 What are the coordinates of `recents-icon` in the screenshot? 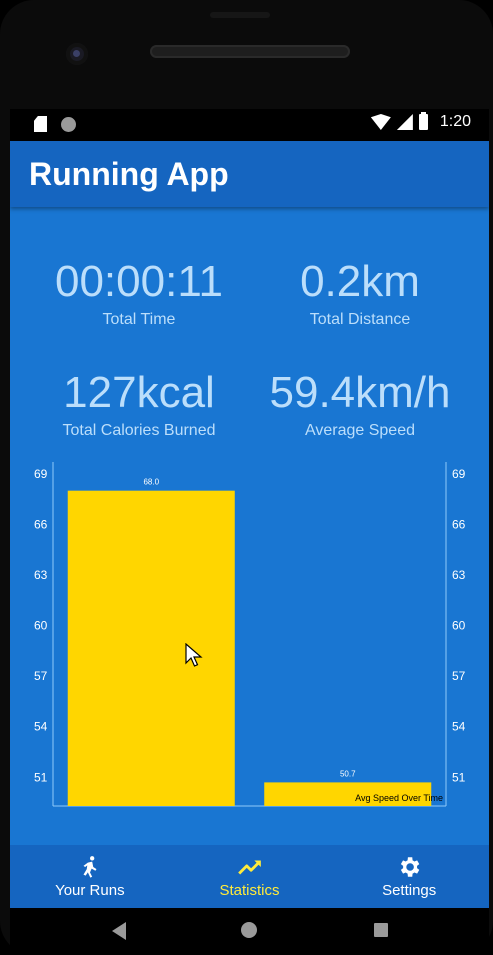 It's located at (381, 930).